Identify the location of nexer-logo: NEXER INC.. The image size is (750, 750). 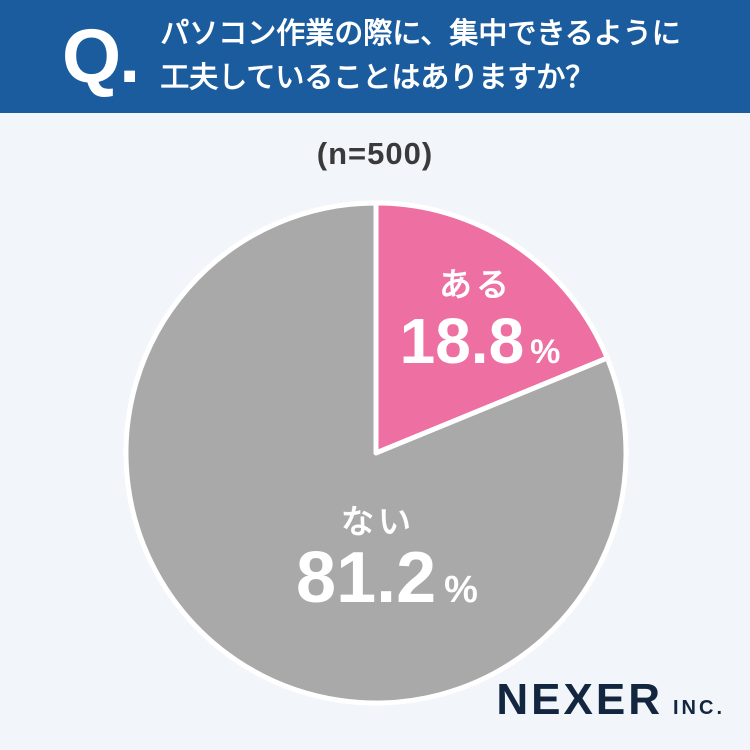
(610, 700).